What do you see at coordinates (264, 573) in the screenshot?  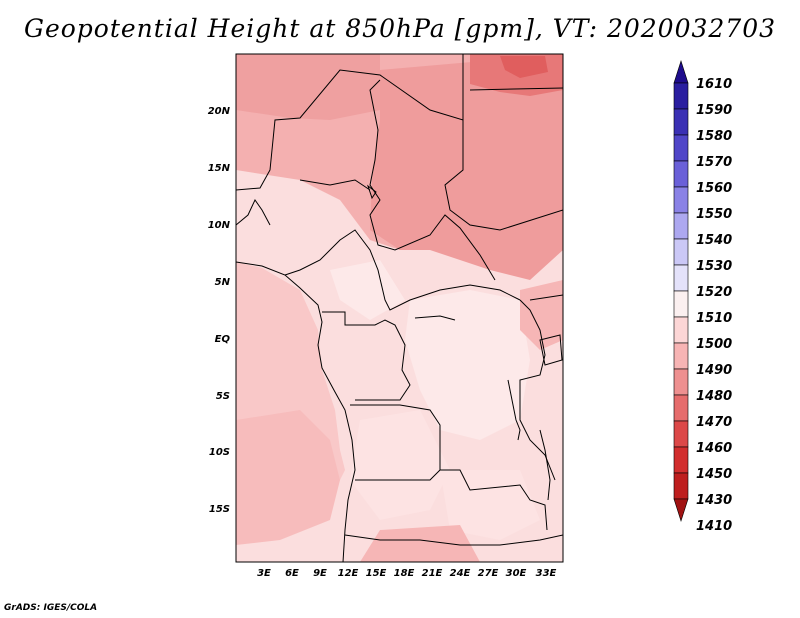 I see `lon-tick-label: 3E` at bounding box center [264, 573].